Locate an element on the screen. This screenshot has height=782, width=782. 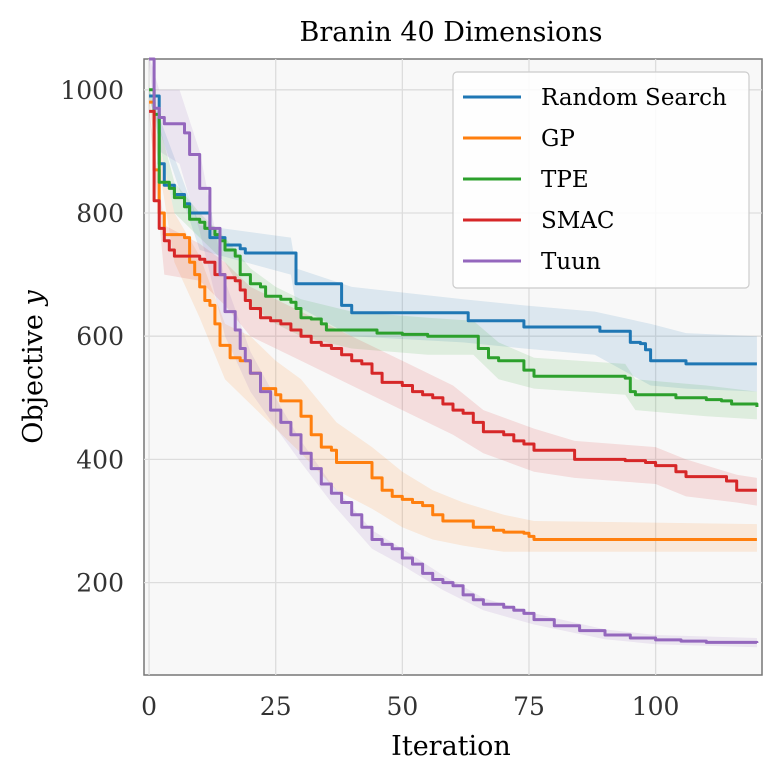
x-axis-label: Iteration is located at coordinates (451, 746).